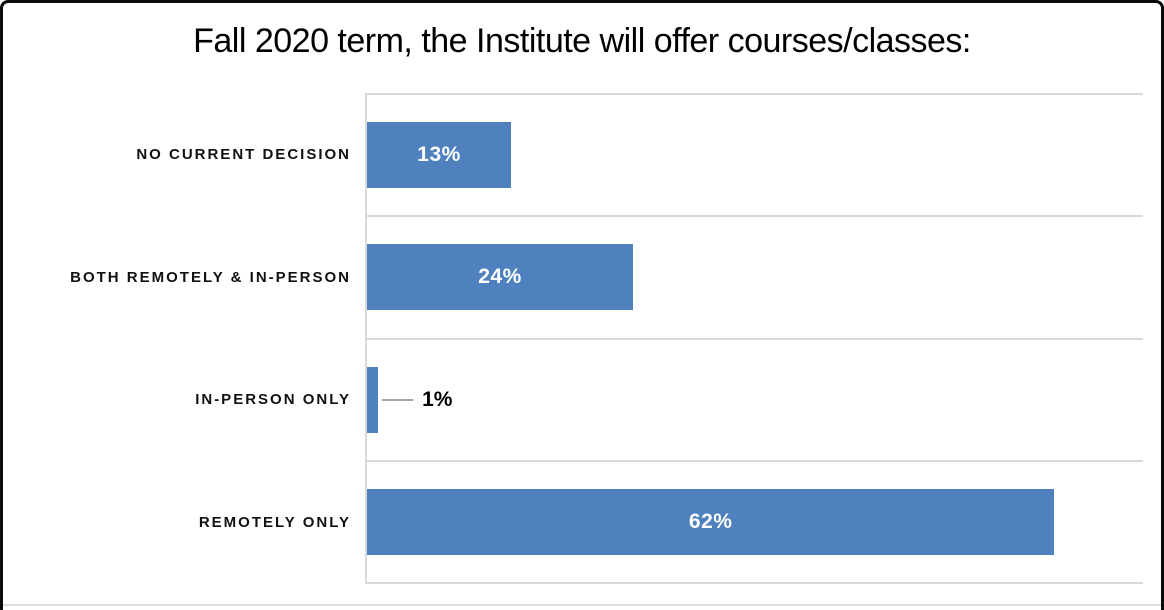 This screenshot has width=1164, height=610. What do you see at coordinates (398, 399) in the screenshot?
I see `leader-line` at bounding box center [398, 399].